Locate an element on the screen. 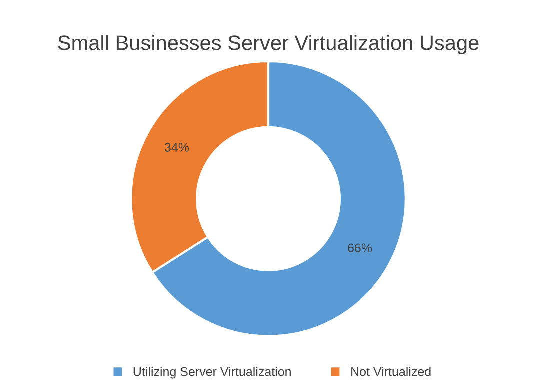 This screenshot has height=390, width=537. data-label: 66% is located at coordinates (360, 248).